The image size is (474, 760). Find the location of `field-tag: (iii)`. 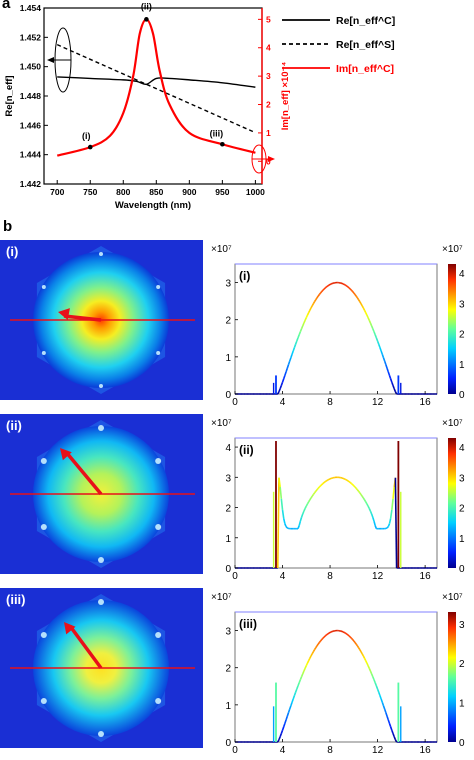

field-tag: (iii) is located at coordinates (16, 599).